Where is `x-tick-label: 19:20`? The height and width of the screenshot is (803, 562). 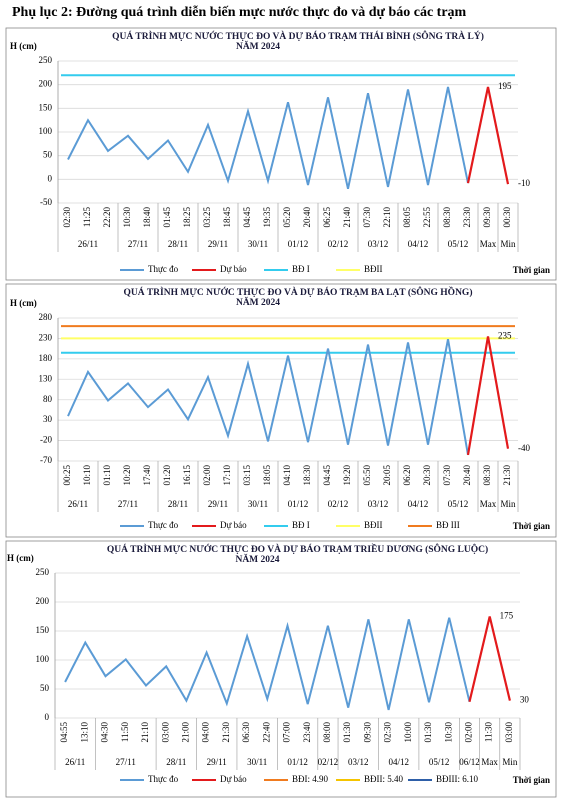 x-tick-label: 19:20 is located at coordinates (347, 475).